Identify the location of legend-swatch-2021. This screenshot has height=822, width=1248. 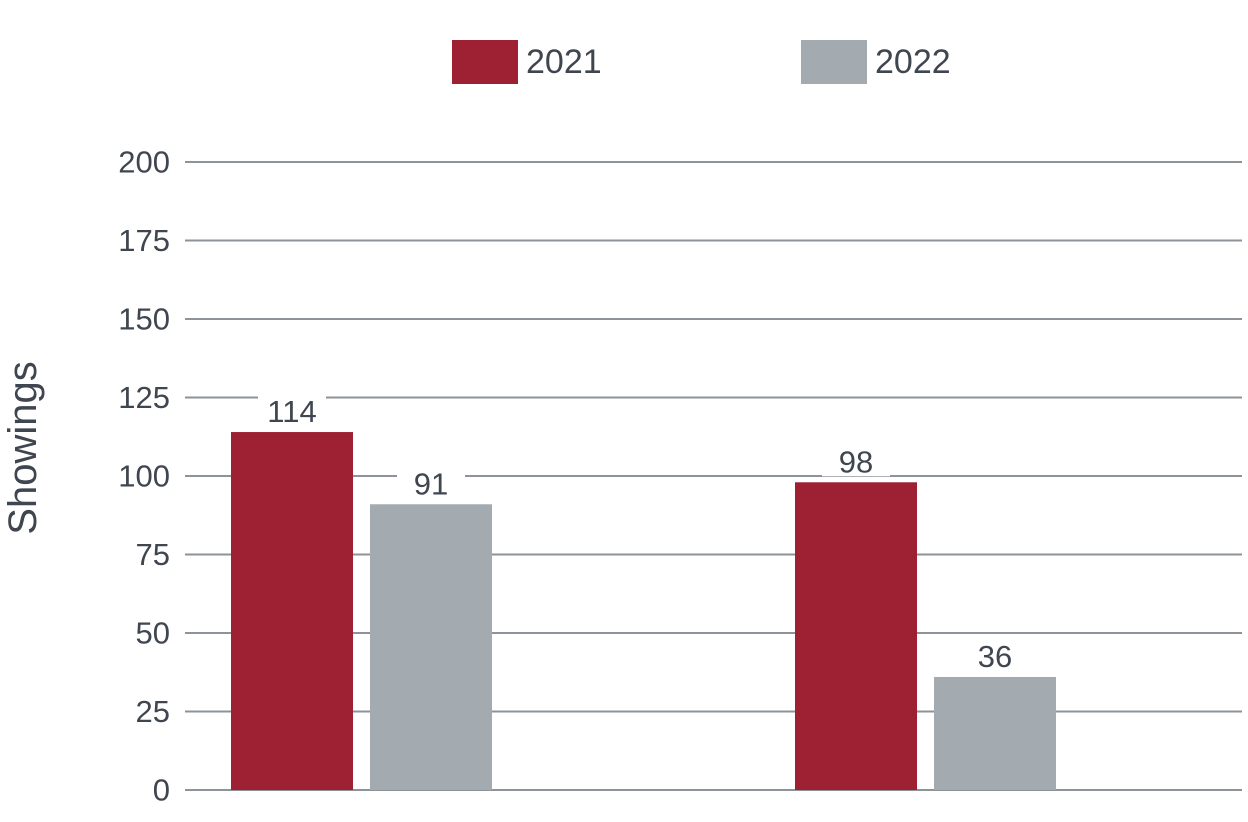
(485, 62).